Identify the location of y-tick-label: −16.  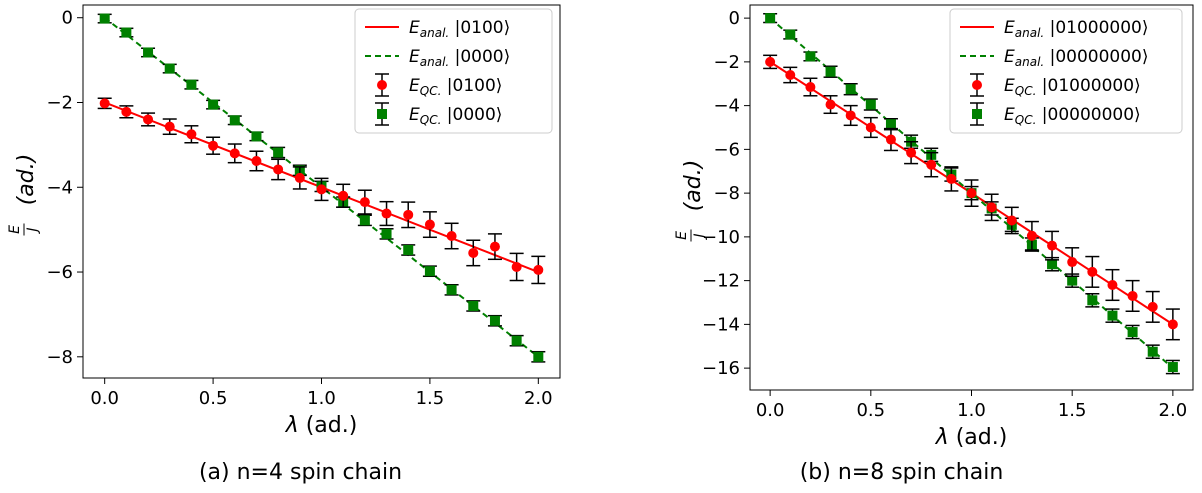
(721, 368).